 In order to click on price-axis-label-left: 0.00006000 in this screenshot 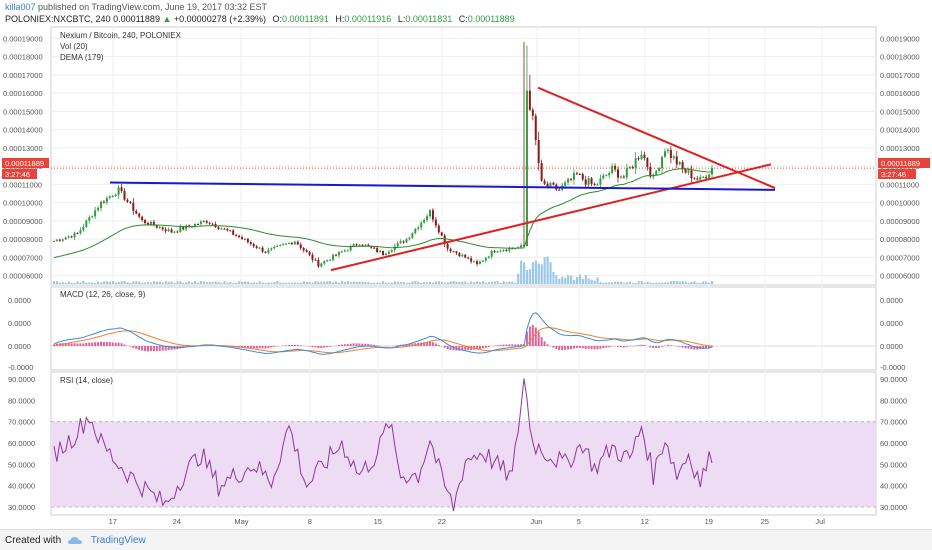, I will do `click(23, 276)`.